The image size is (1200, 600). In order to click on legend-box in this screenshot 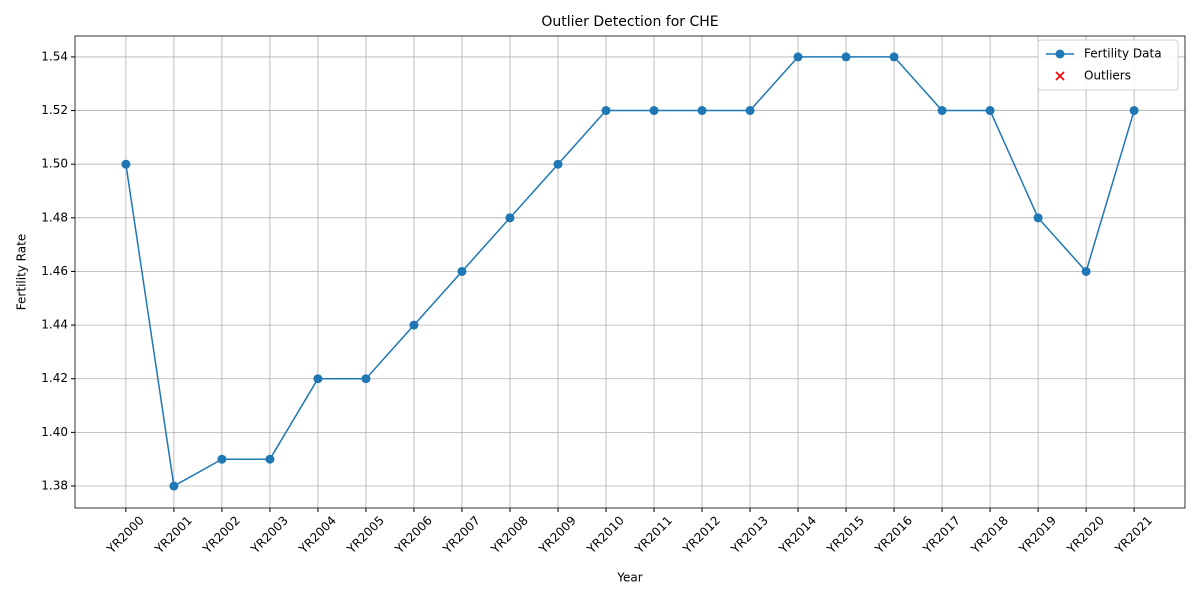, I will do `click(1108, 65)`.